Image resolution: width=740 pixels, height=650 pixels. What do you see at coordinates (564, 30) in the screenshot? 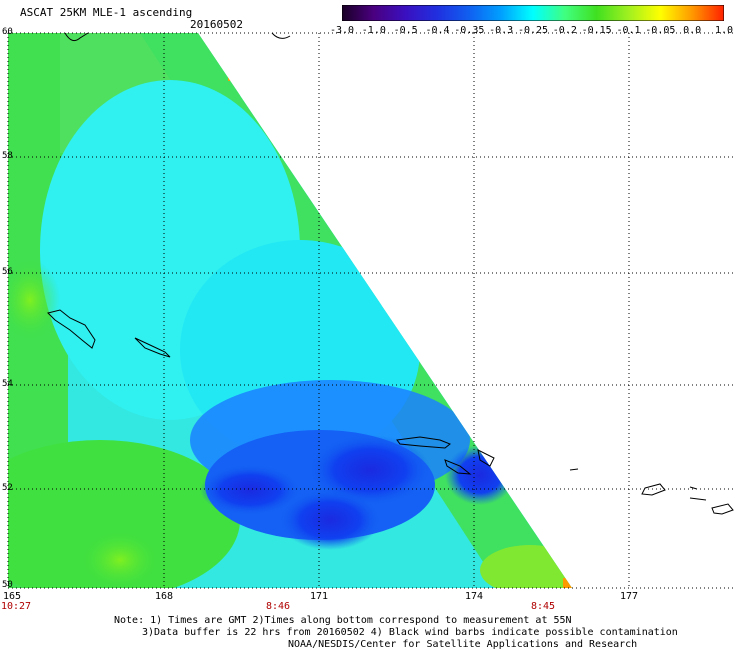
I see `colorbar-tick-label: -0.2` at bounding box center [564, 30].